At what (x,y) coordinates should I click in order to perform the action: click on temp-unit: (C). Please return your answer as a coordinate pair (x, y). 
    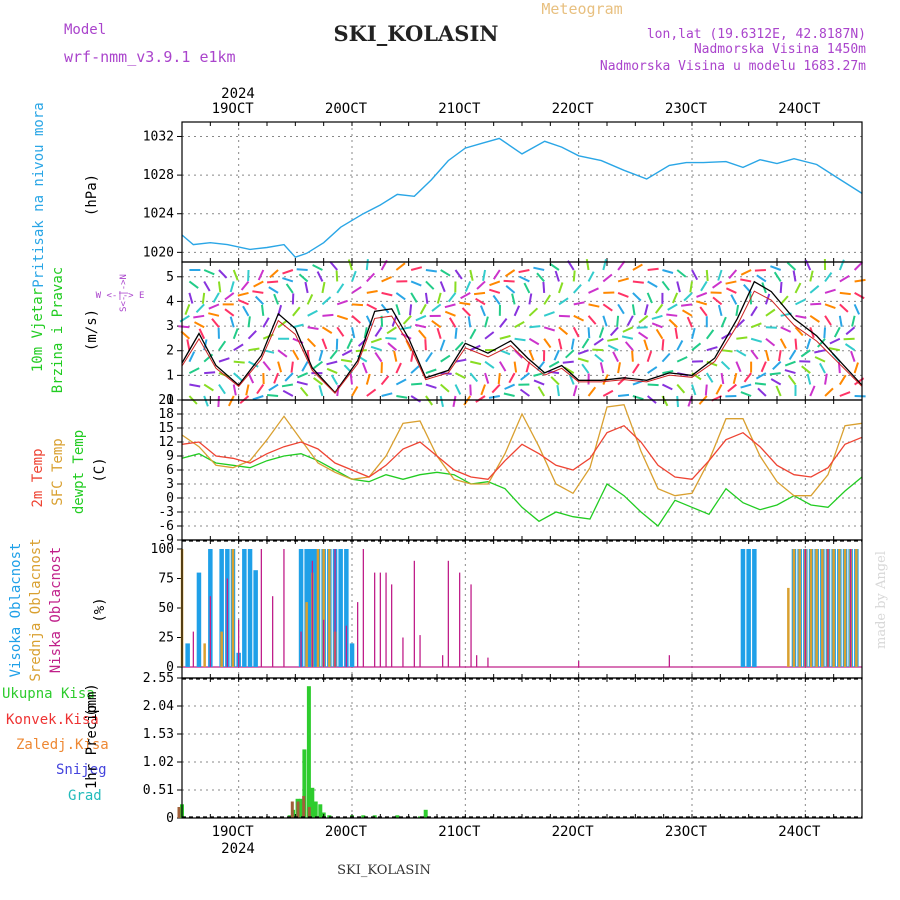
    Looking at the image, I should click on (100, 469).